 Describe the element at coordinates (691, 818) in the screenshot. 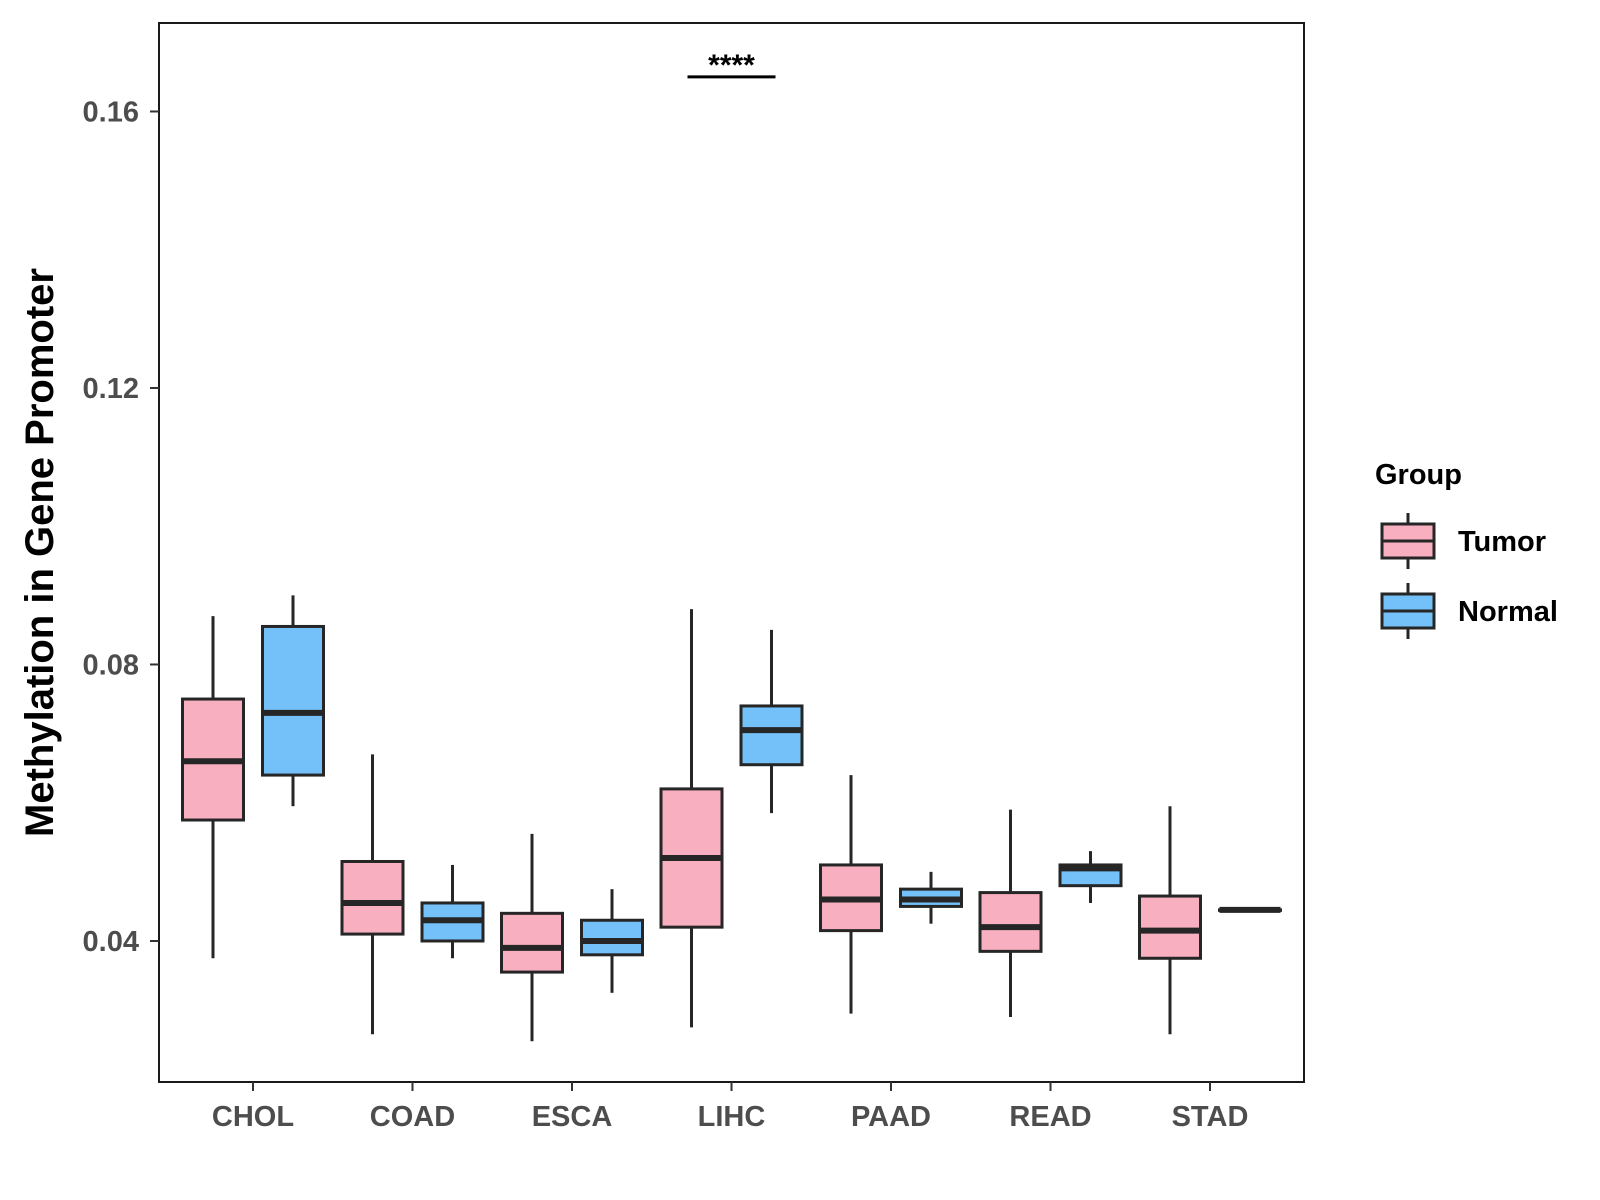

I see `box-tumor-lihc` at that location.